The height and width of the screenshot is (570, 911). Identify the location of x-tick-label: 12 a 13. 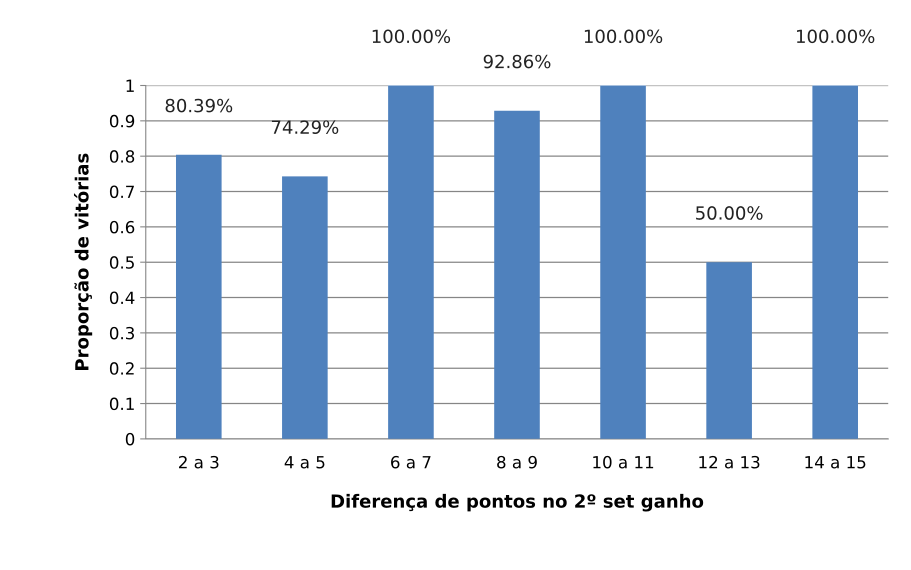
(729, 462).